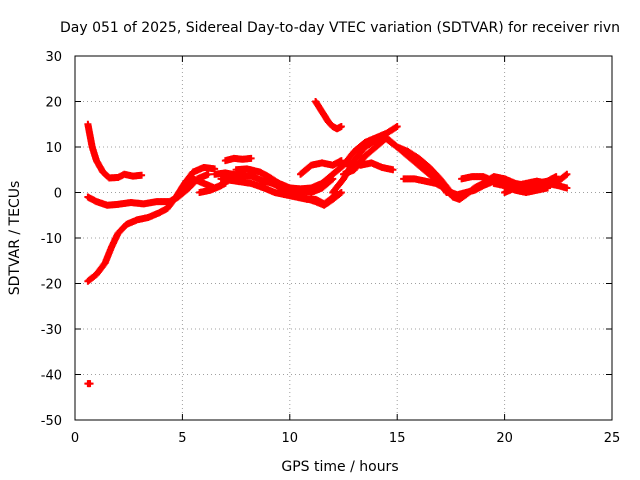 This screenshot has width=640, height=480. What do you see at coordinates (51, 376) in the screenshot?
I see `y-tick-label: -40` at bounding box center [51, 376].